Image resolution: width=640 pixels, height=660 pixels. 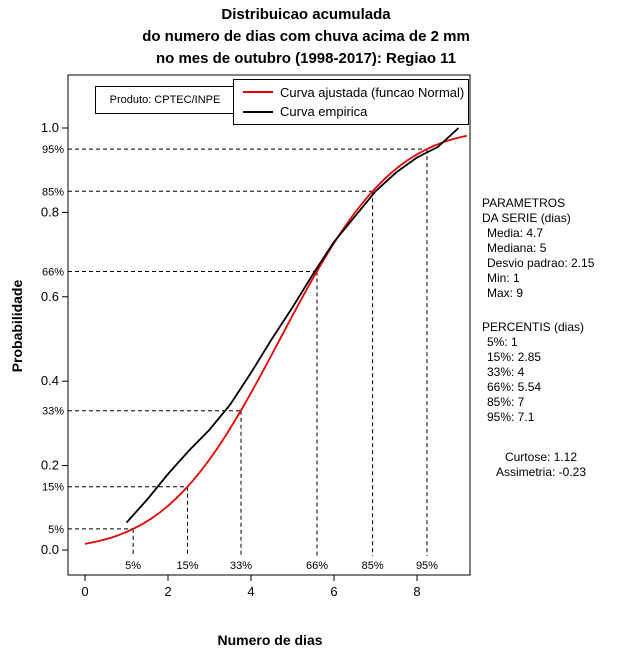 I want to click on guide-label-bottom: 85%, so click(x=373, y=566).